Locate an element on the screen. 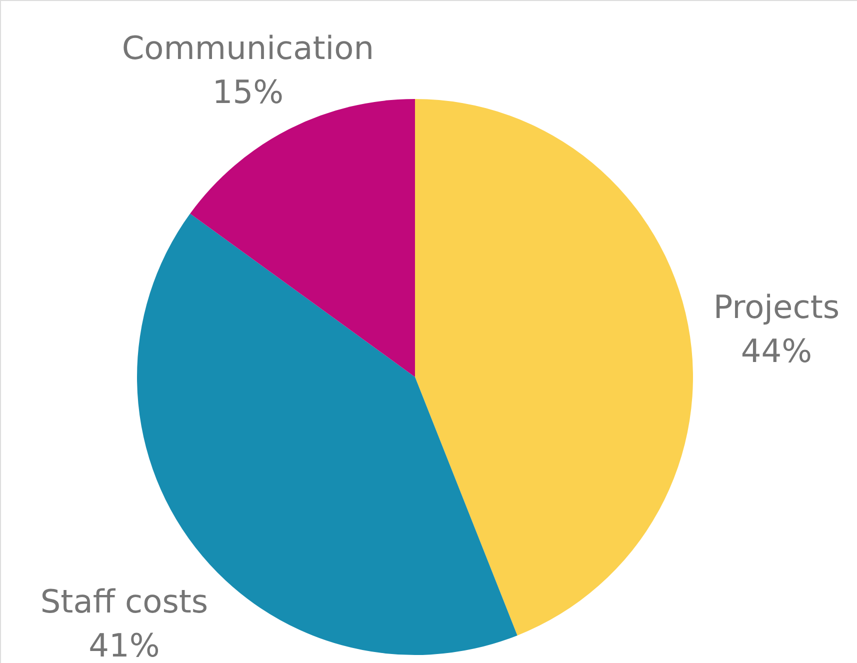 The image size is (857, 663). data-label: 15% is located at coordinates (248, 92).